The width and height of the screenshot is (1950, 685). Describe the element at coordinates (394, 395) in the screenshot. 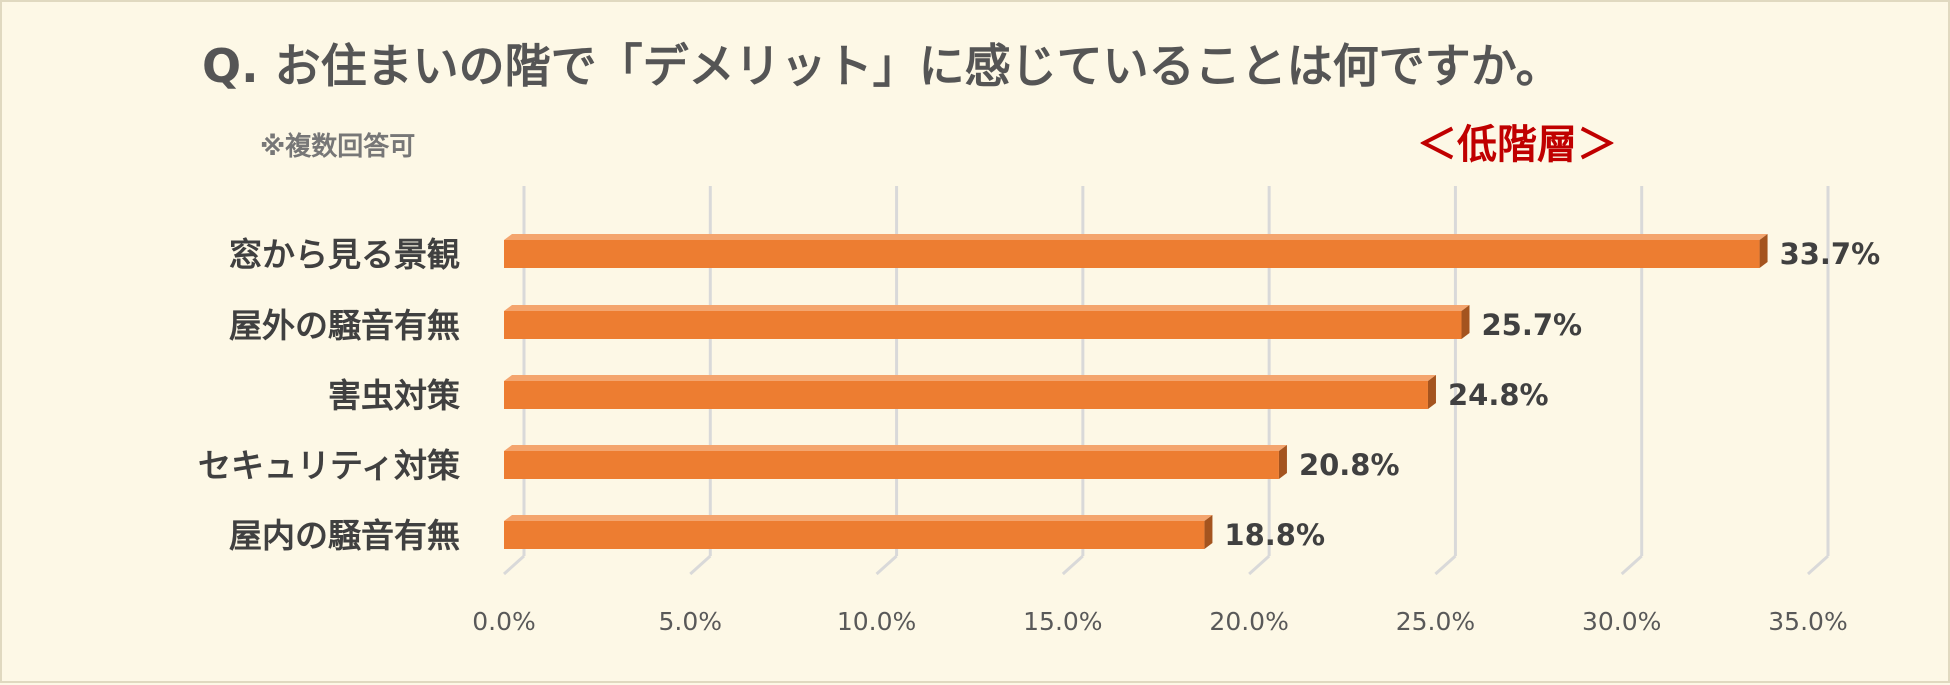

I see `category-label: 害虫対策` at that location.